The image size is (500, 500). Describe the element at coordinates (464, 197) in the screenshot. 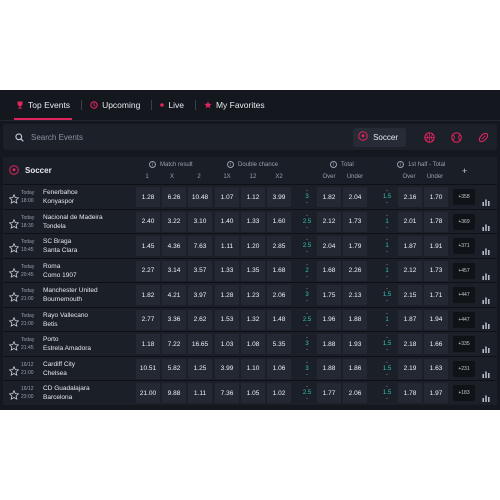

I see `more-markets-button: +358` at that location.